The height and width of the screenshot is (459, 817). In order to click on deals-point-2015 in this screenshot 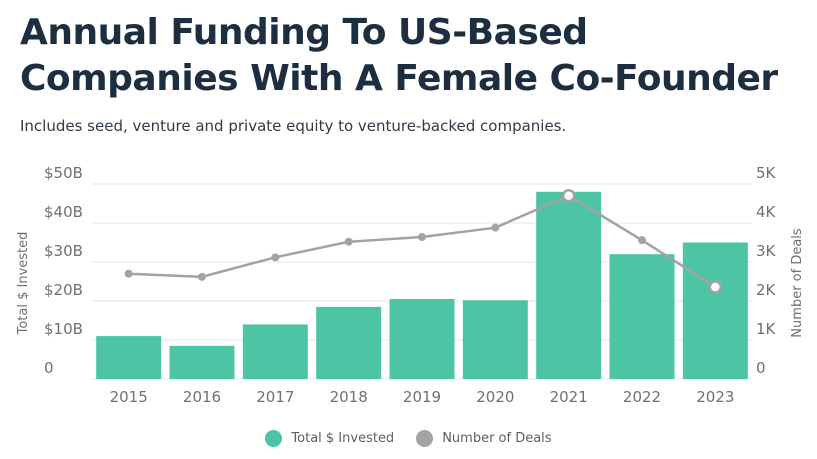, I will do `click(128, 273)`.